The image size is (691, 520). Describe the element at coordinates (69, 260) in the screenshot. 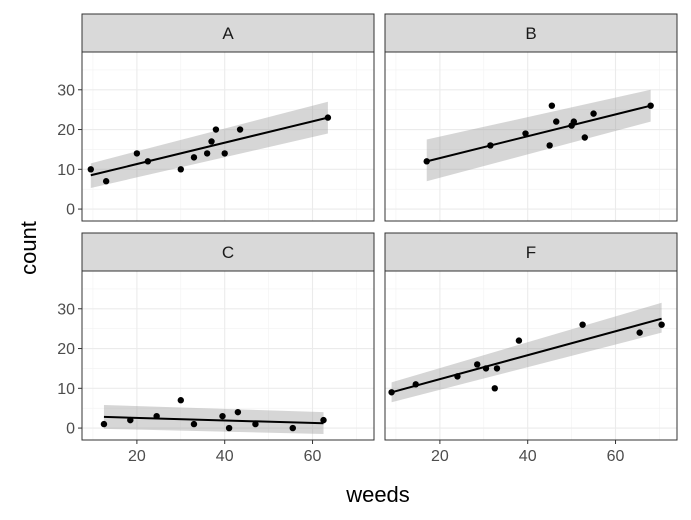

I see `y-axis-tick-labels: 0 10 20 30 0 10 20 30` at that location.